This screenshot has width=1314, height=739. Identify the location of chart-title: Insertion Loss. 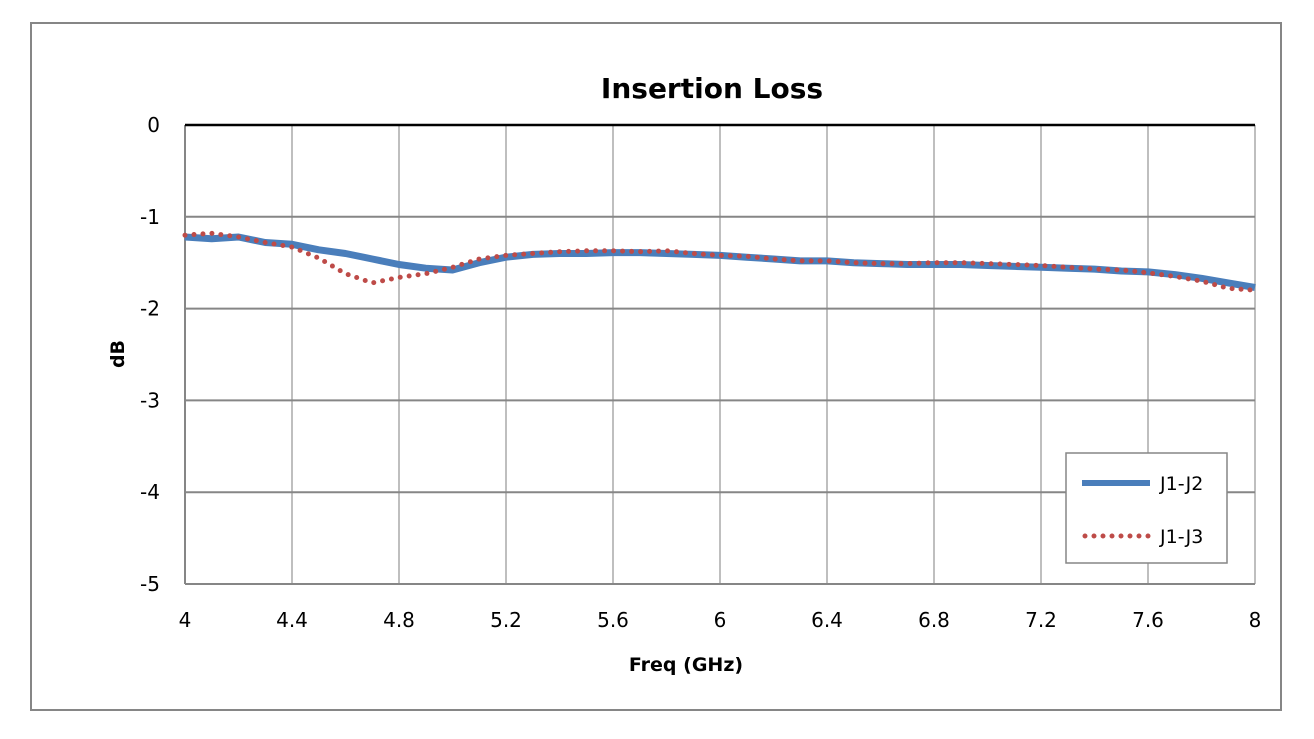
(712, 88).